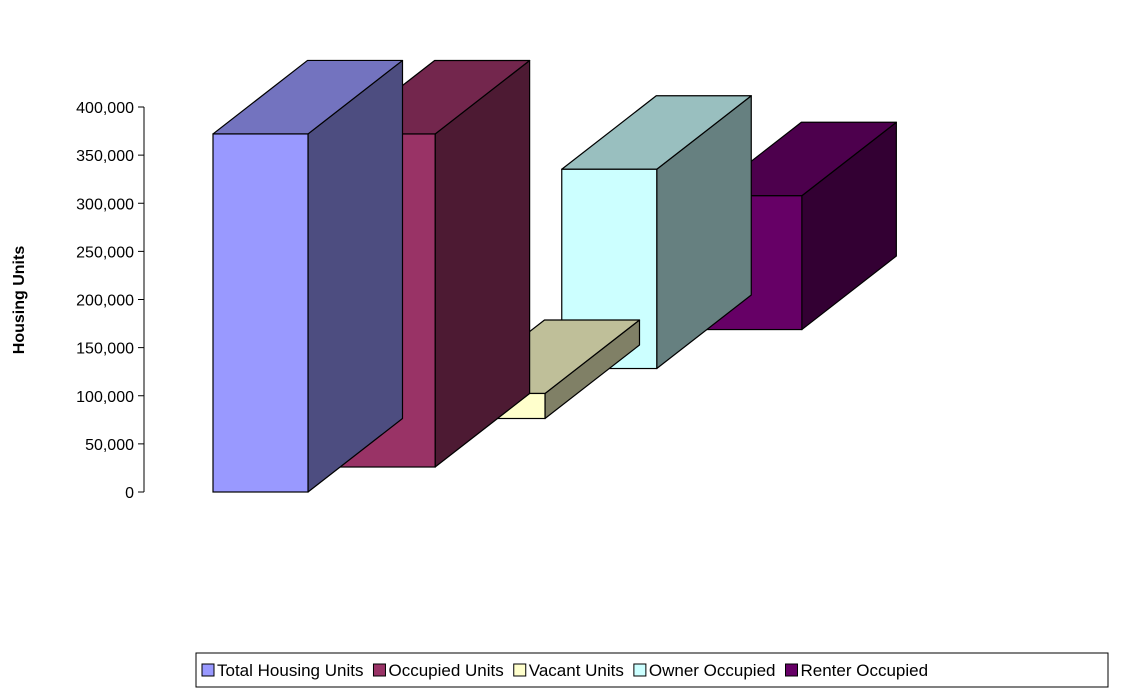 Image resolution: width=1131 pixels, height=689 pixels. What do you see at coordinates (105, 301) in the screenshot?
I see `y-tick-label: 200,000` at bounding box center [105, 301].